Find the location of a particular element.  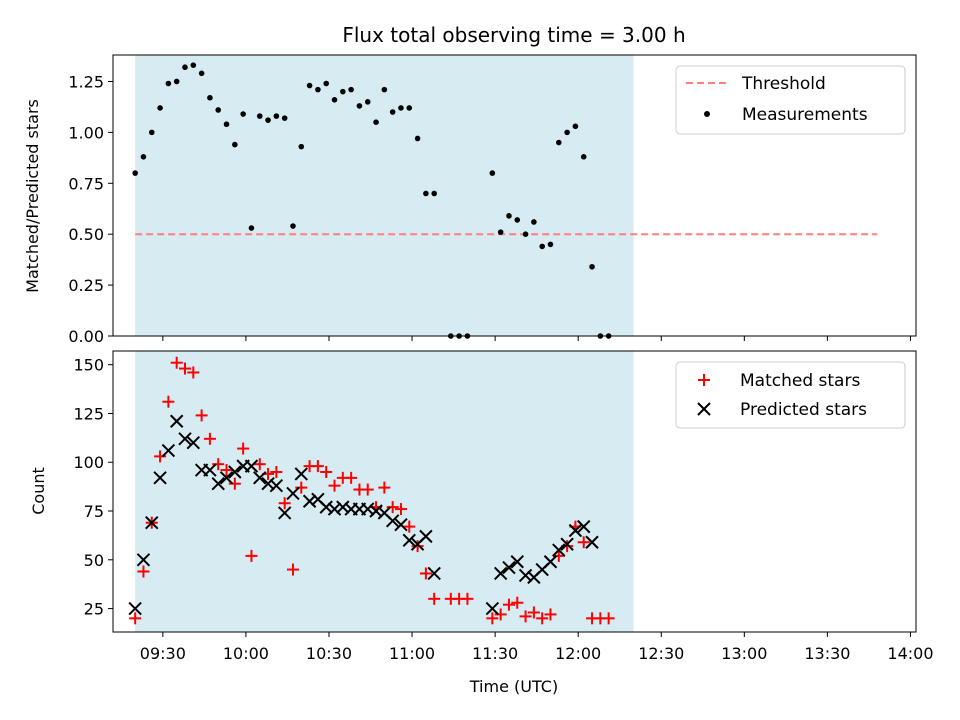

top-ytick-label: 0.50 is located at coordinates (86, 234).